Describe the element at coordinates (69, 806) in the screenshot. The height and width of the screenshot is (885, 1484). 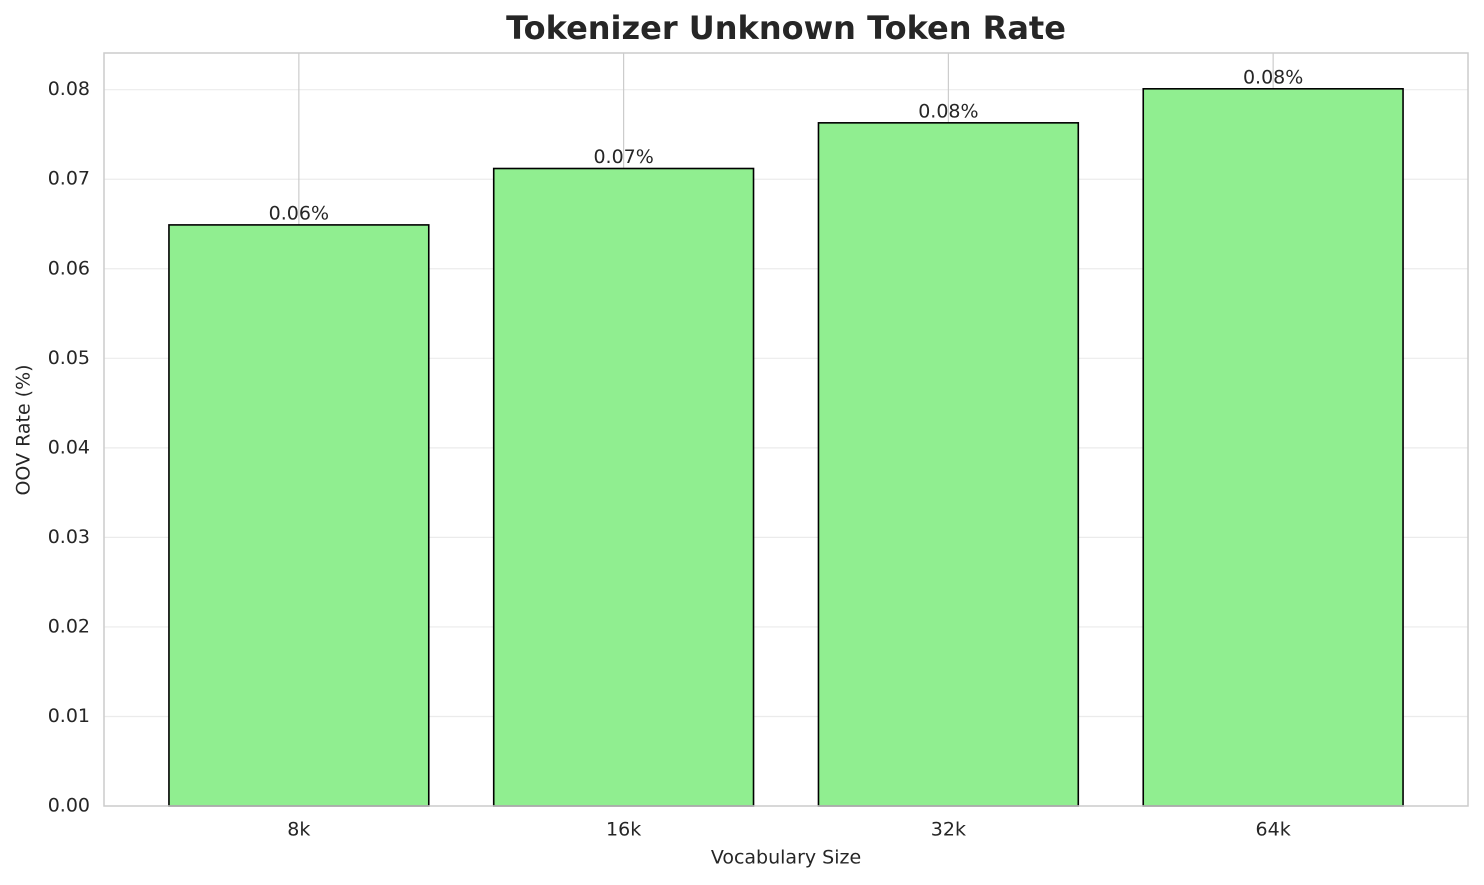
I see `y-tick-label: 0.00` at that location.